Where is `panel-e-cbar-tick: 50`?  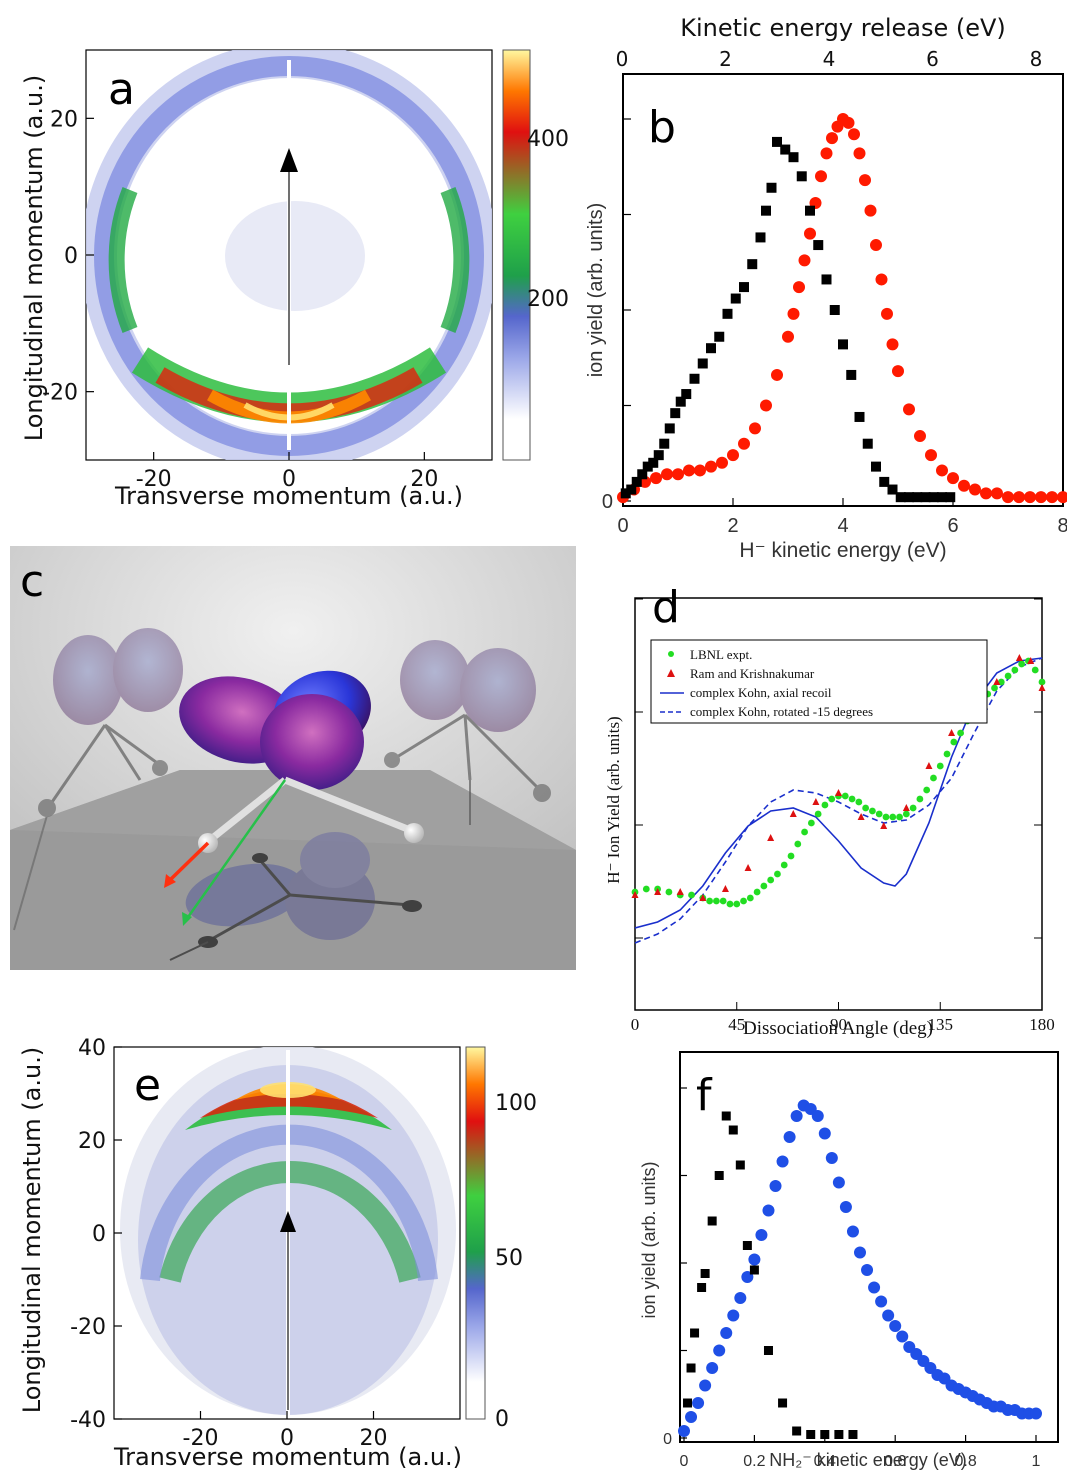
panel-e-cbar-tick: 50 is located at coordinates (509, 1258).